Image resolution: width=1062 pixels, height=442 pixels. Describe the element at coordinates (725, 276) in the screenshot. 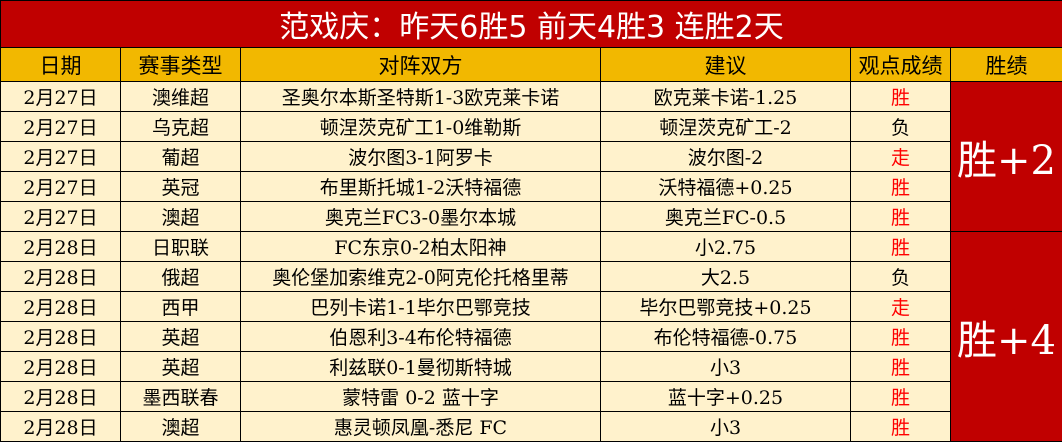

I see `cell-pick: 大2.5` at that location.